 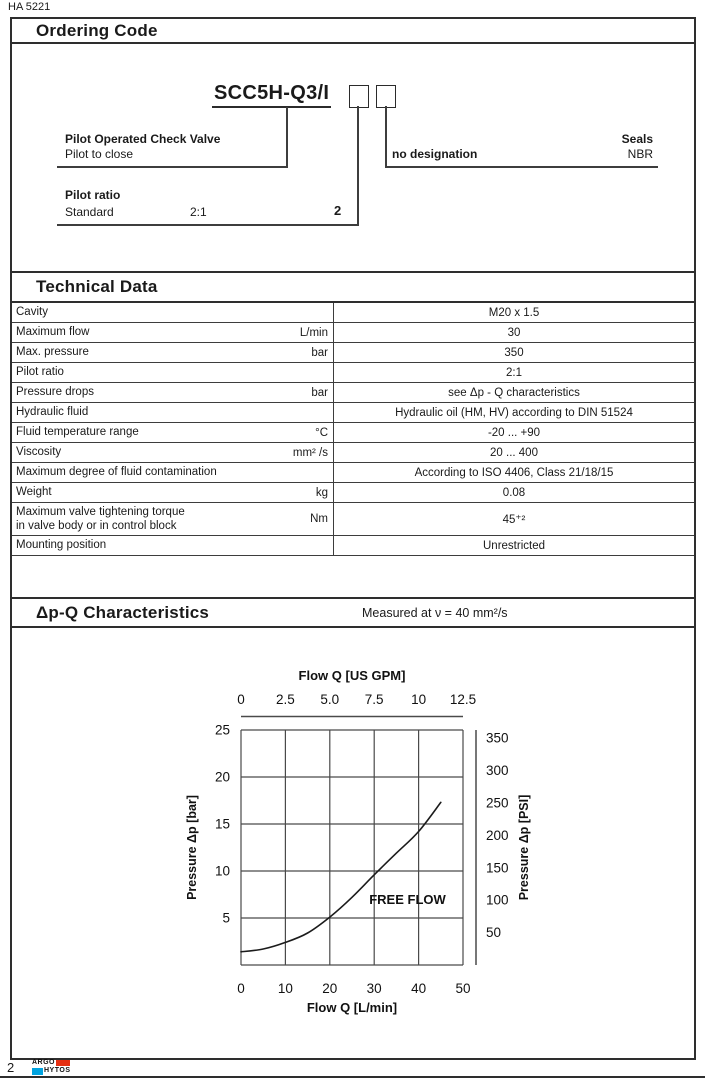 What do you see at coordinates (352, 675) in the screenshot?
I see `top-axis-title: Flow Q [US GPM]` at bounding box center [352, 675].